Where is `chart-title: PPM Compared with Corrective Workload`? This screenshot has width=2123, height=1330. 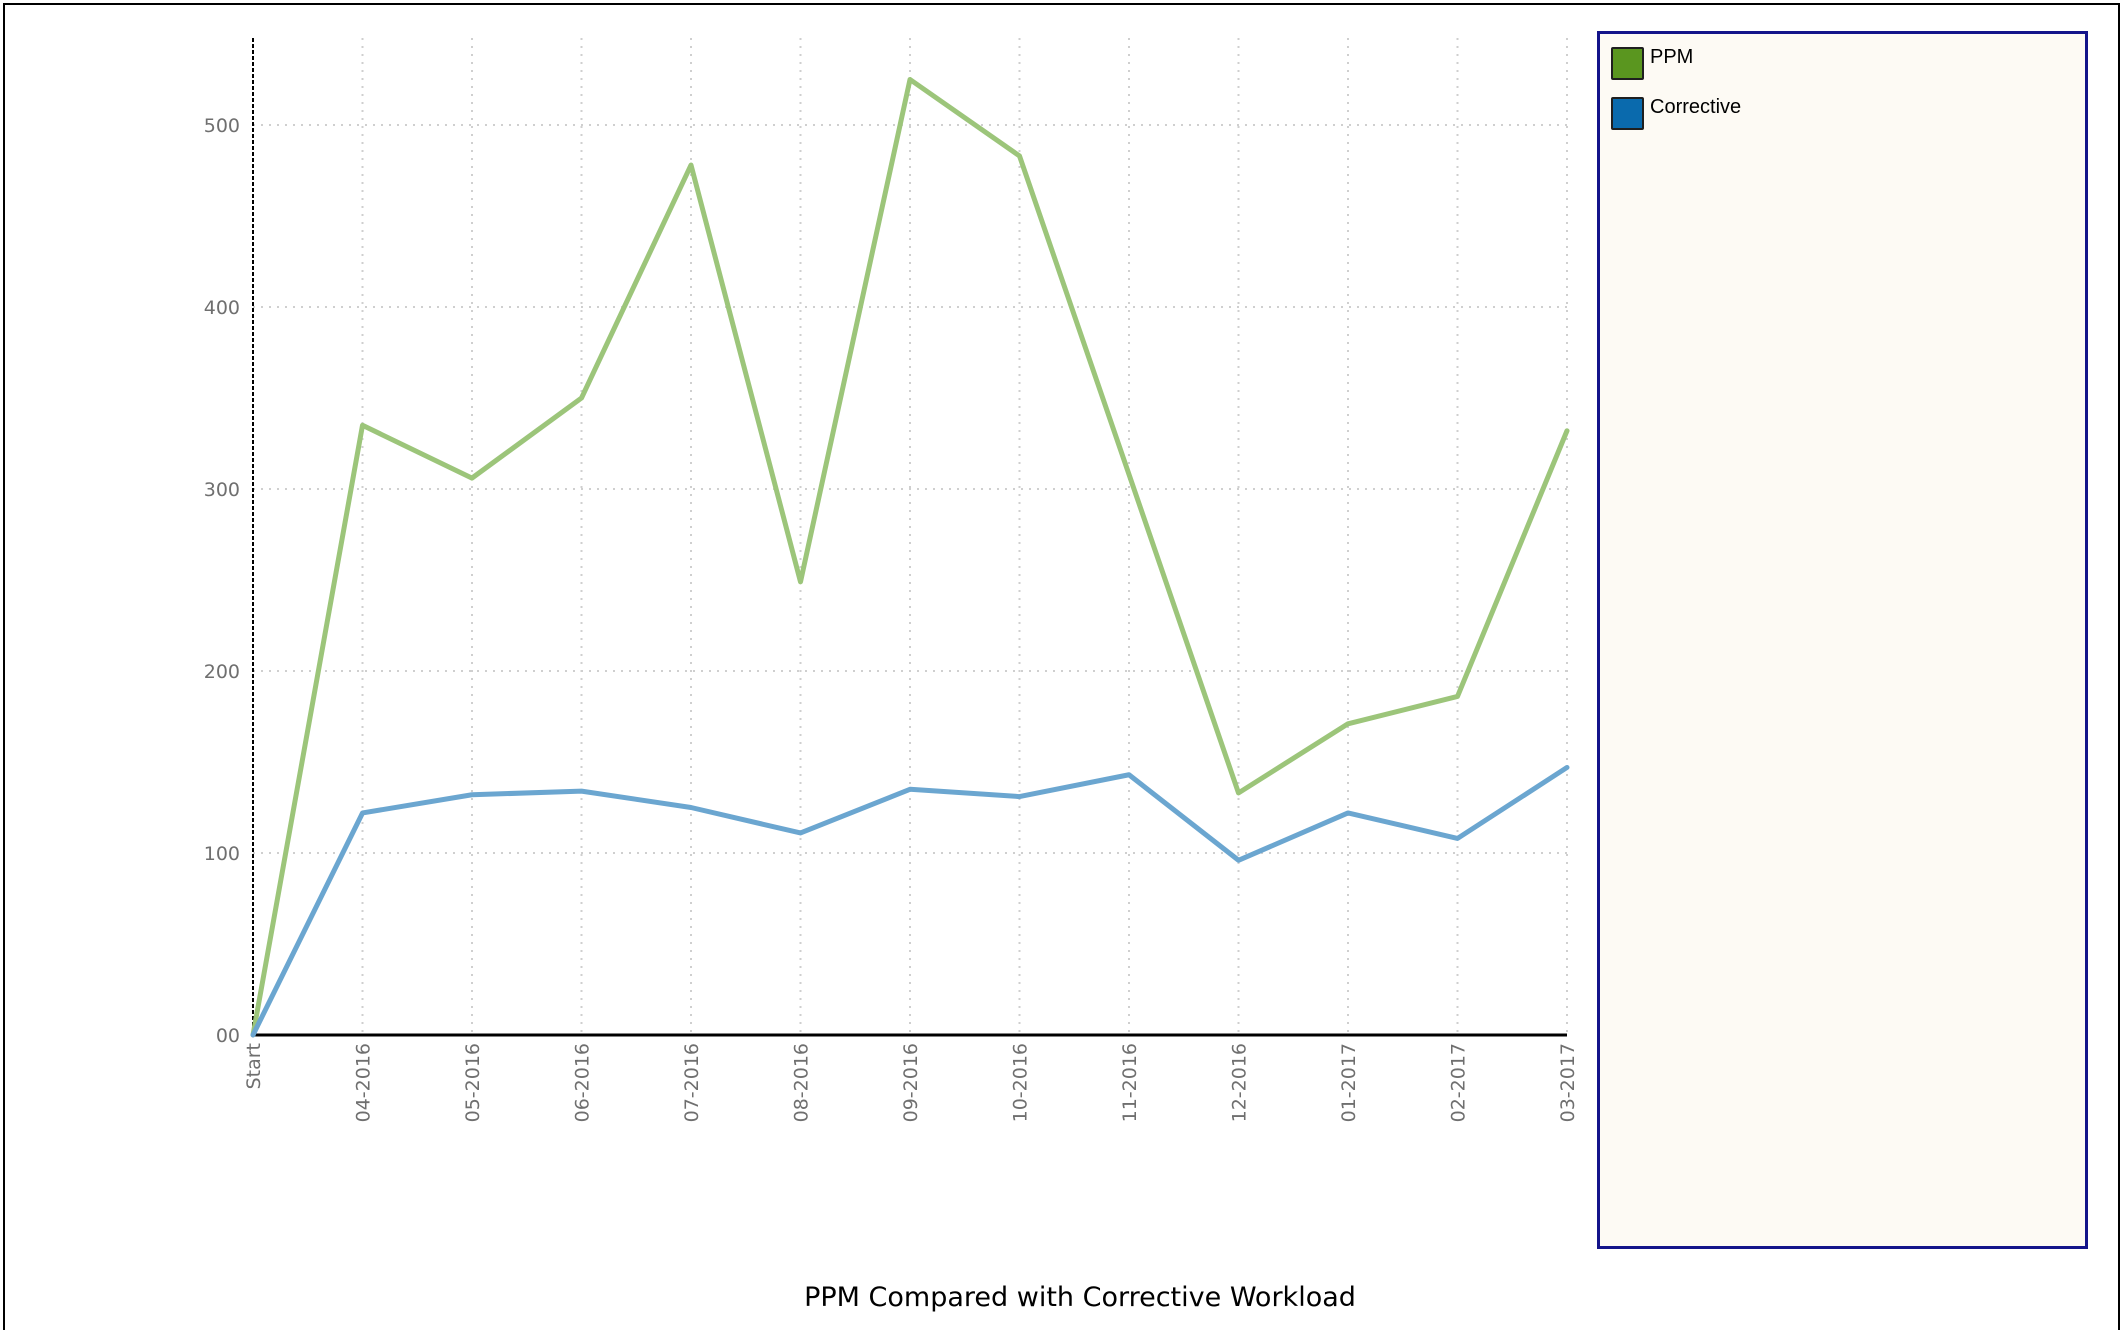 chart-title: PPM Compared with Corrective Workload is located at coordinates (1080, 1297).